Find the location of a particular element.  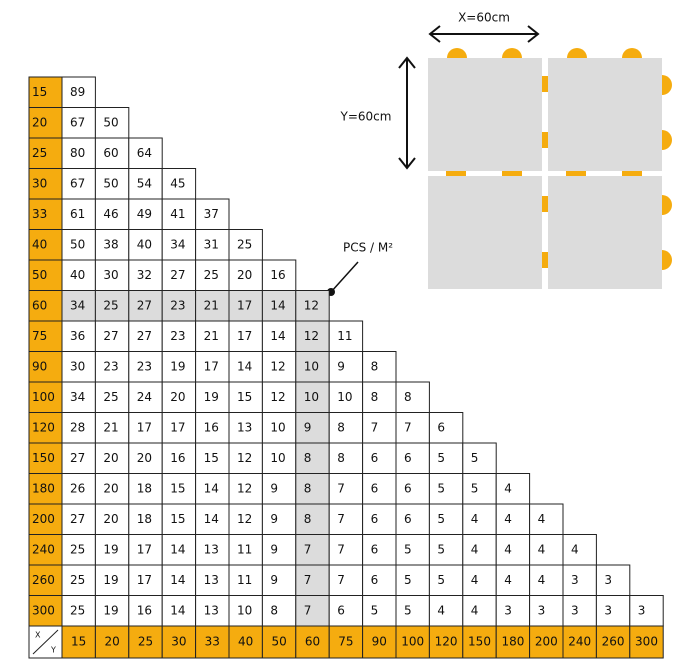

cell-value: 11 is located at coordinates (244, 549).